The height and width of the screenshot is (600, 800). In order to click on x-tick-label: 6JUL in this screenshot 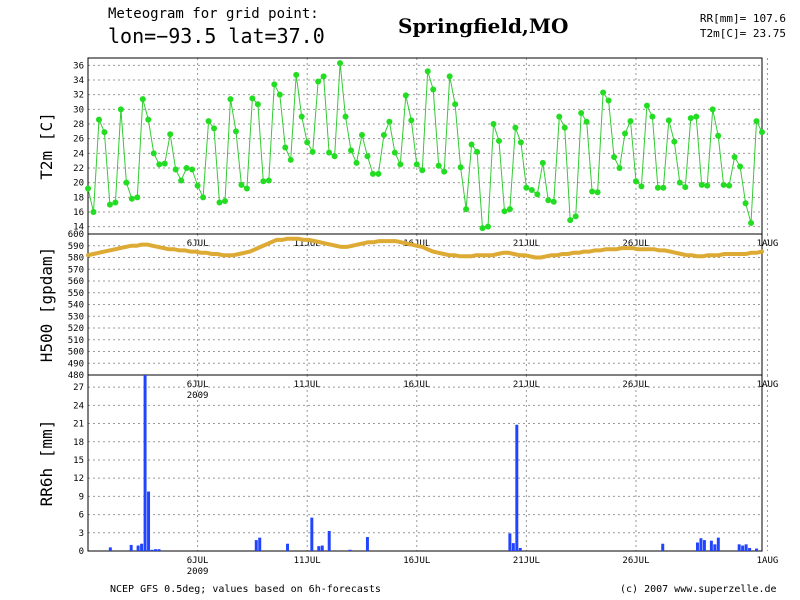, I will do `click(198, 561)`.